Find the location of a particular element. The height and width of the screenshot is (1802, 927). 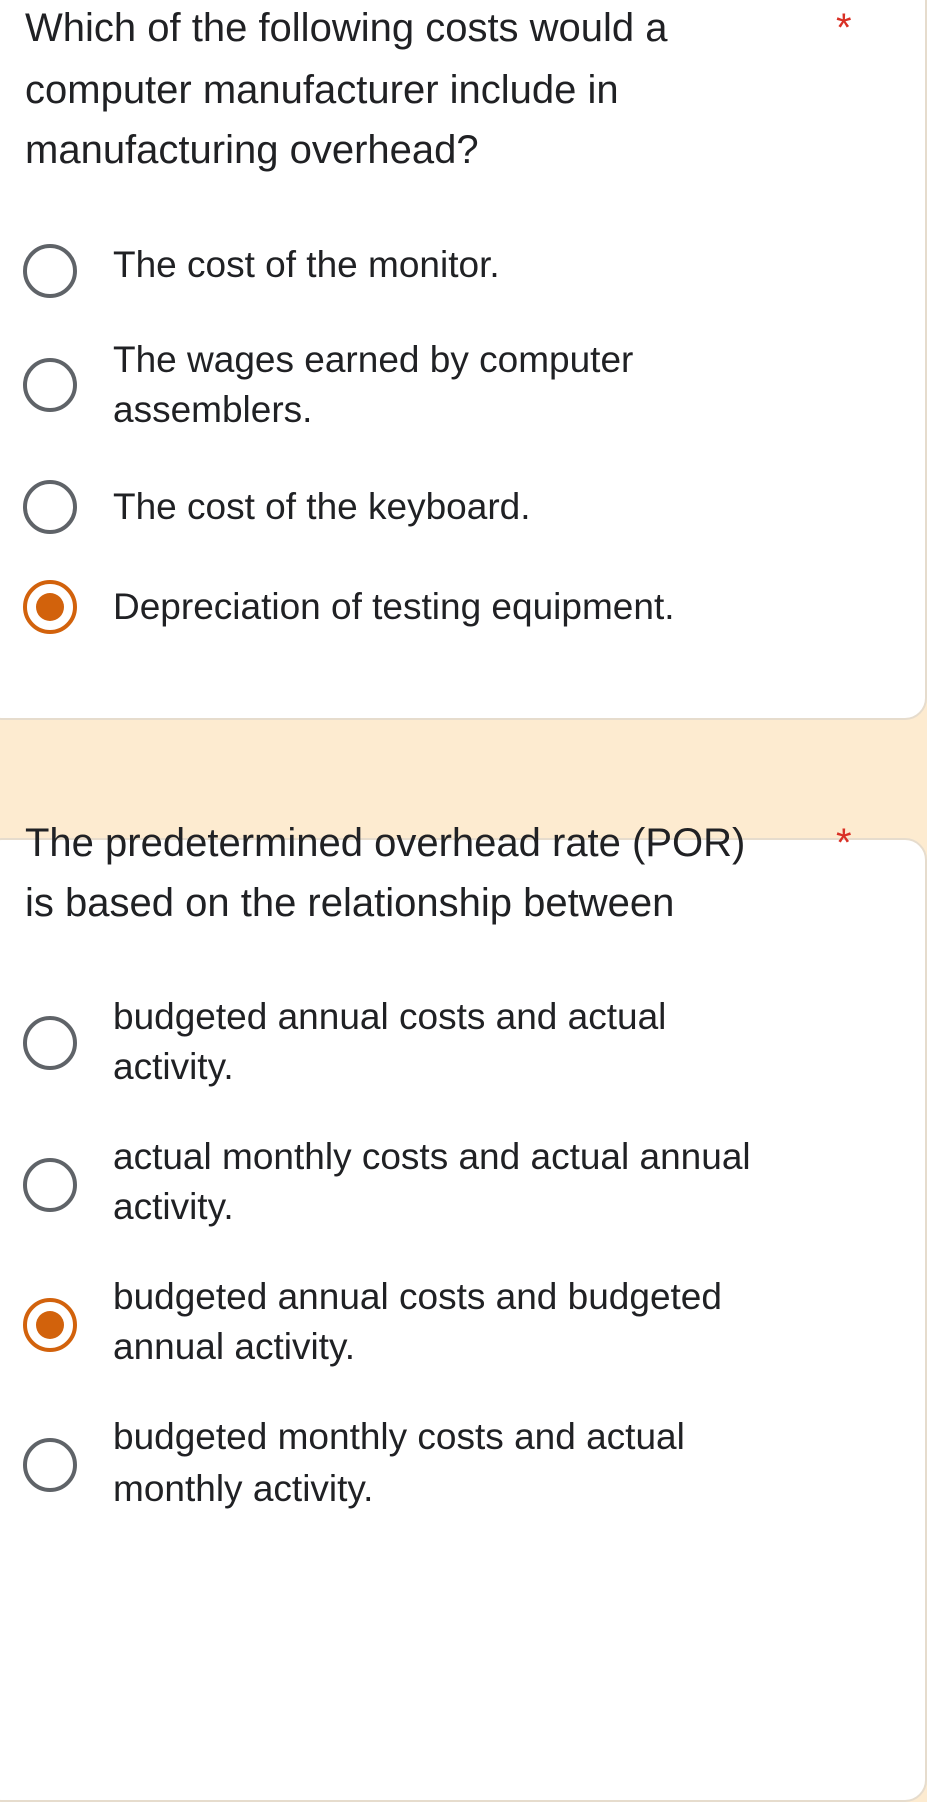

q2-option-4-label-line-1: budgeted monthly costs and actual is located at coordinates (399, 1436).